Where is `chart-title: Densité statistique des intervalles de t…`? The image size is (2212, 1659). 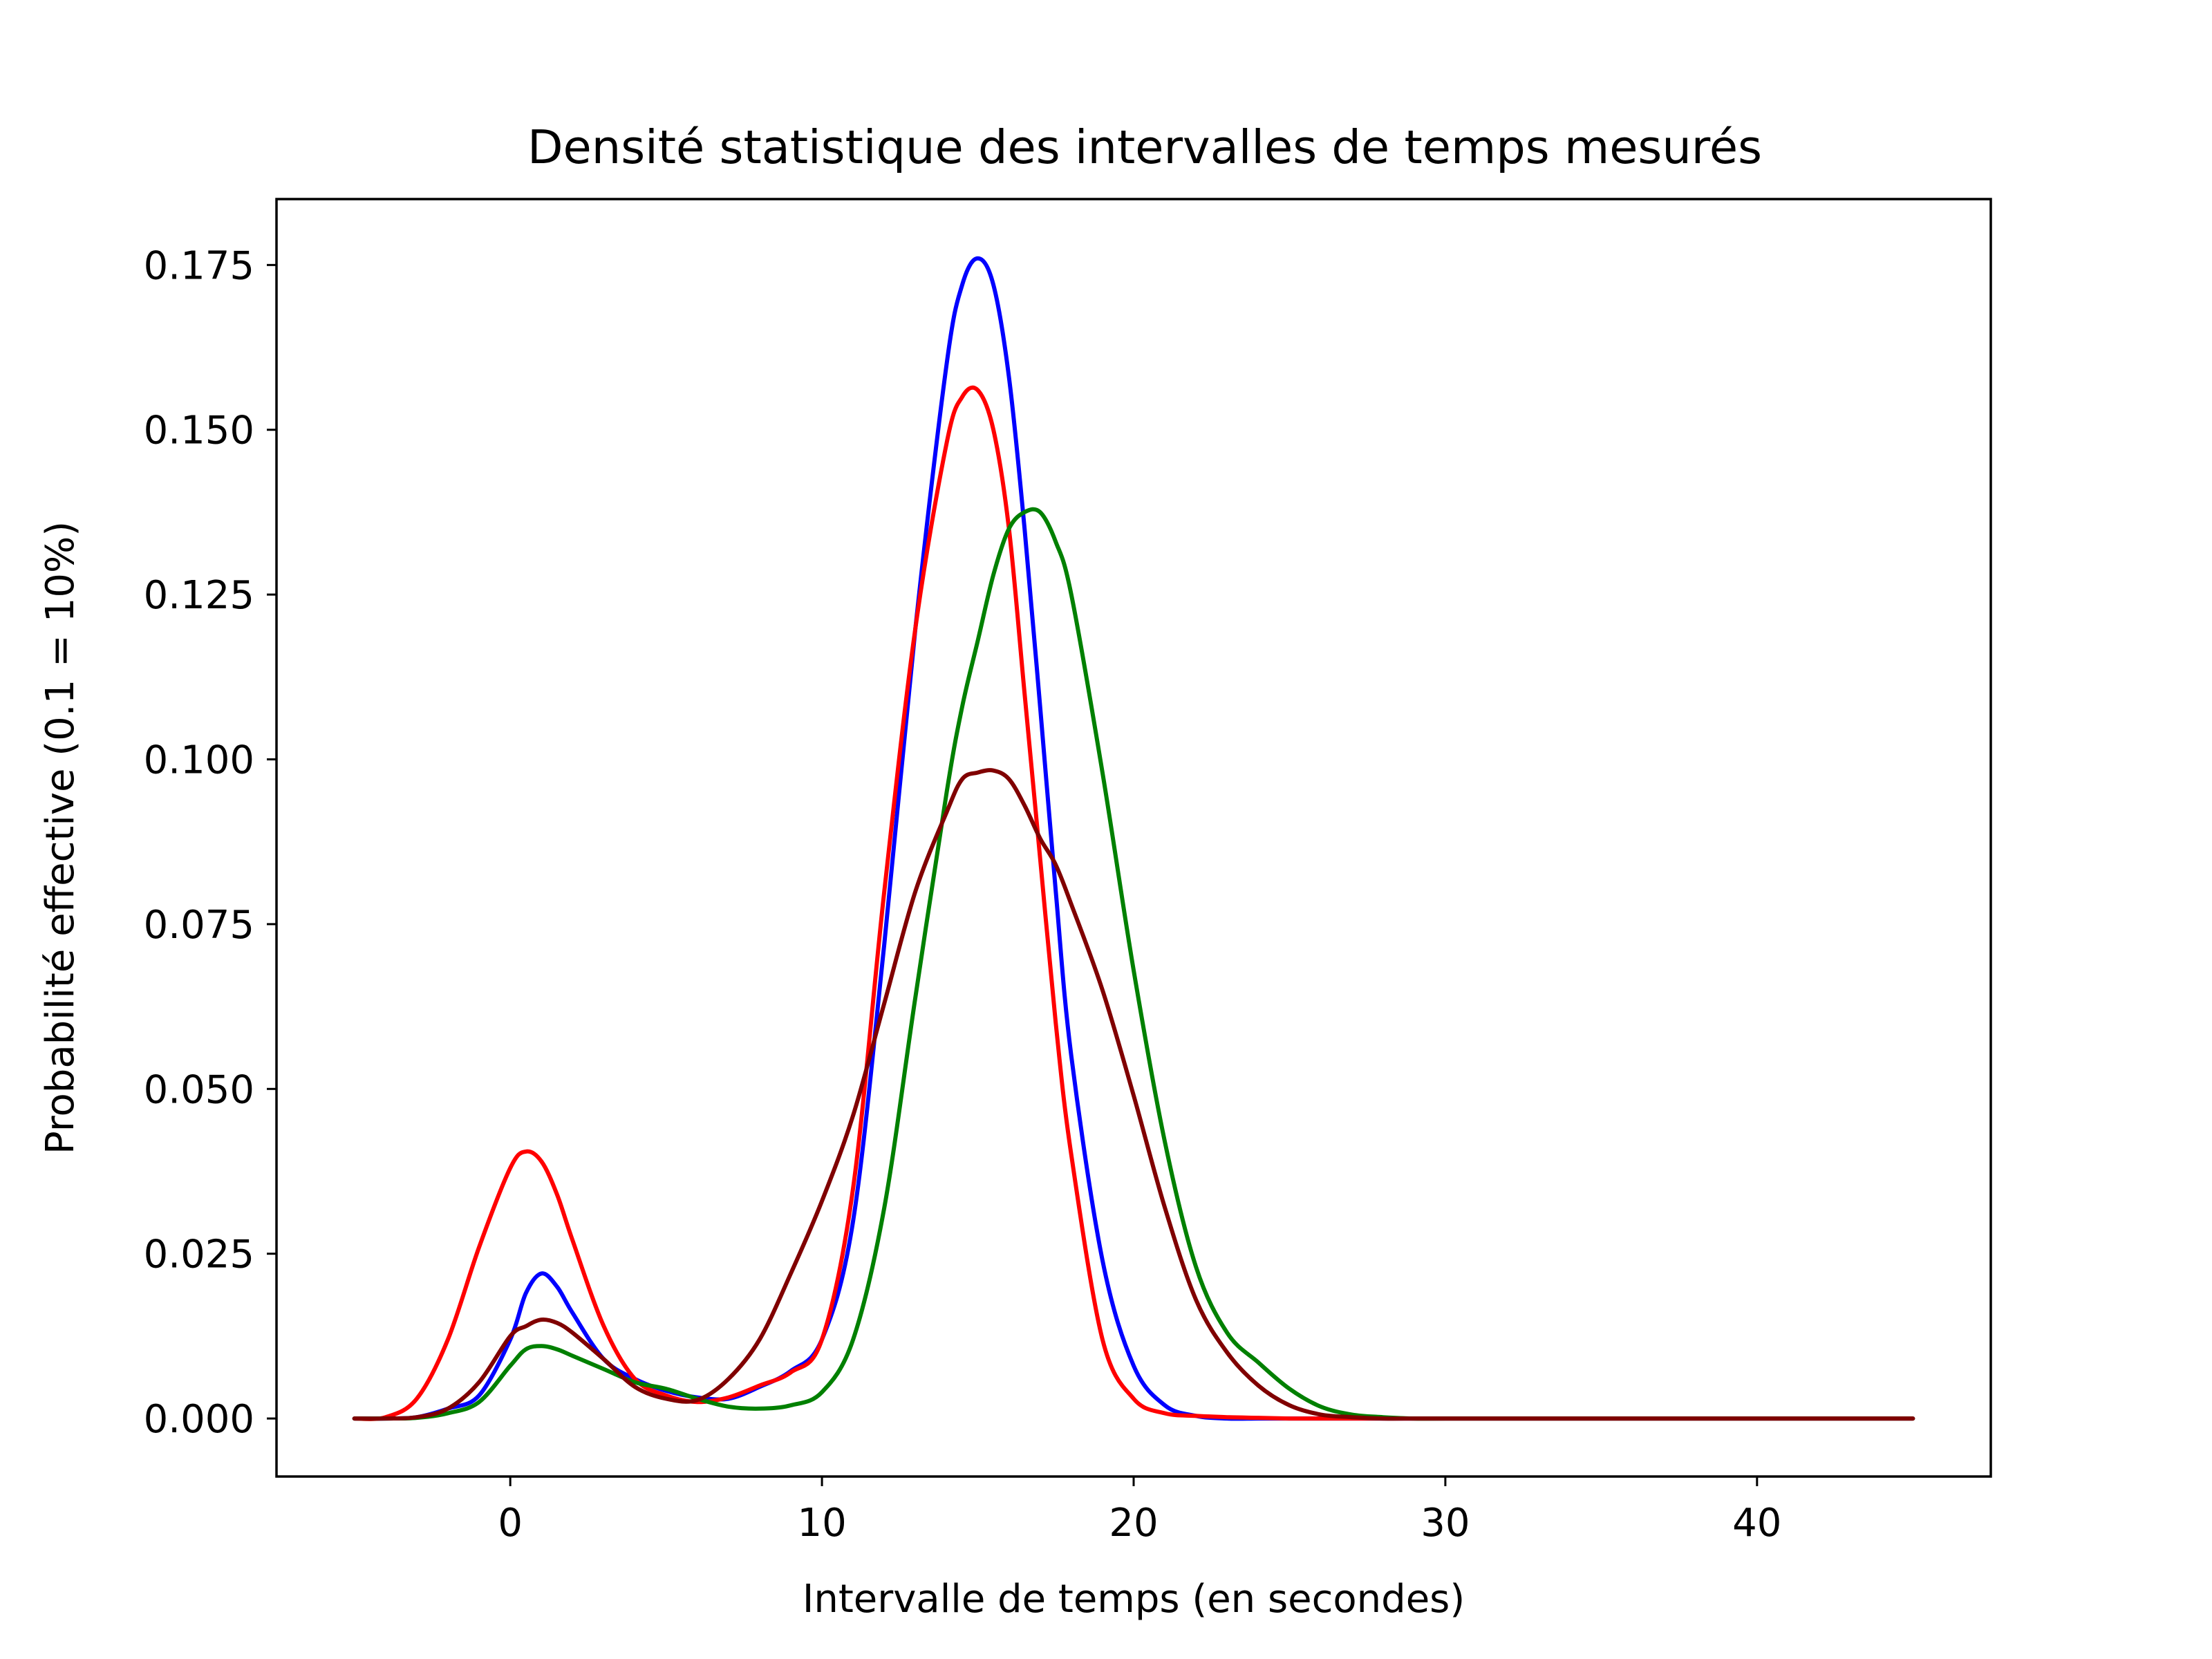
chart-title: Densité statistique des intervalles de t… is located at coordinates (1145, 147).